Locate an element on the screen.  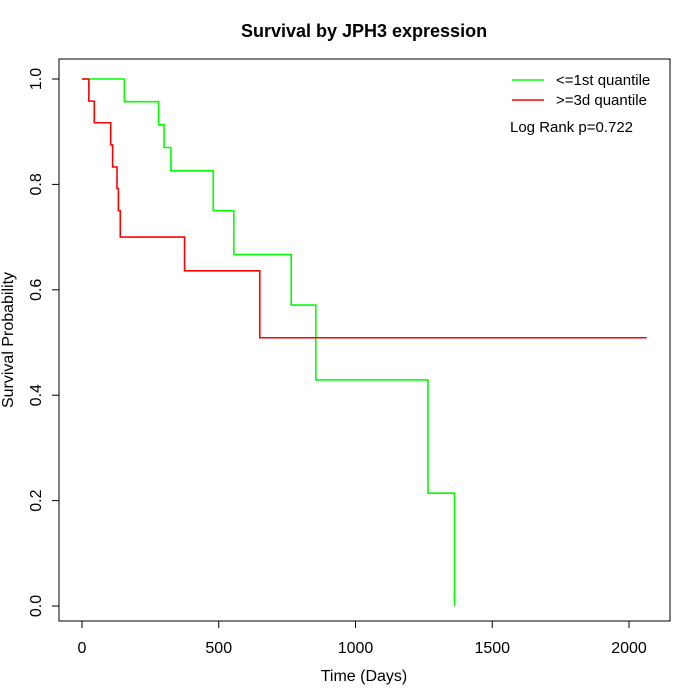
x-tick-label: 500 is located at coordinates (218, 648).